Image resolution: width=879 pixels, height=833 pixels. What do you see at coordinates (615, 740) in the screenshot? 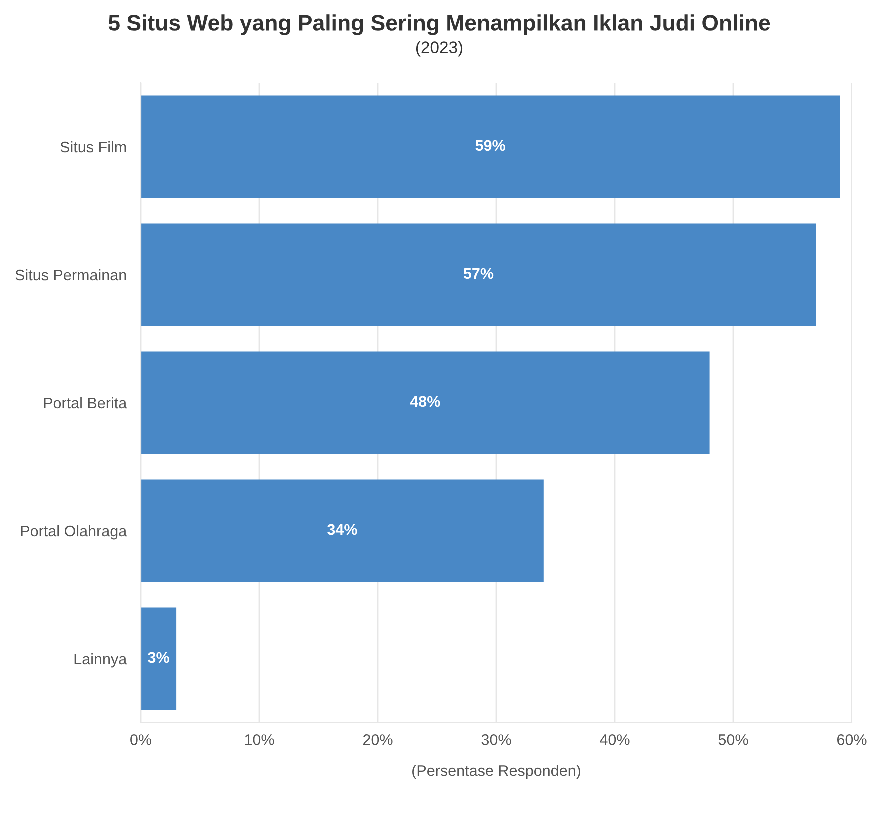
I see `x-tick-label: 40%` at bounding box center [615, 740].